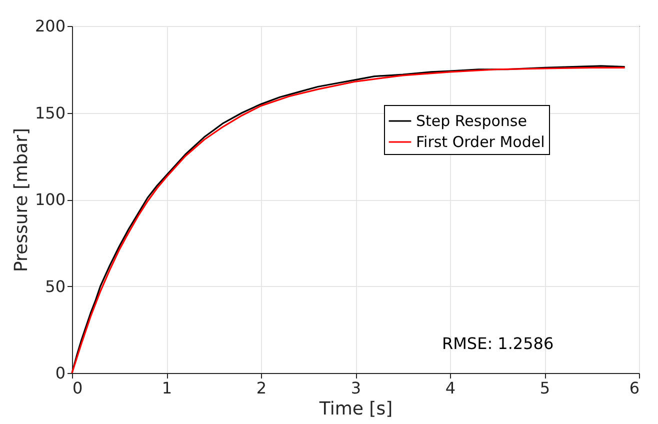 The image size is (658, 424). Describe the element at coordinates (77, 388) in the screenshot. I see `x-tick-label: 0` at that location.